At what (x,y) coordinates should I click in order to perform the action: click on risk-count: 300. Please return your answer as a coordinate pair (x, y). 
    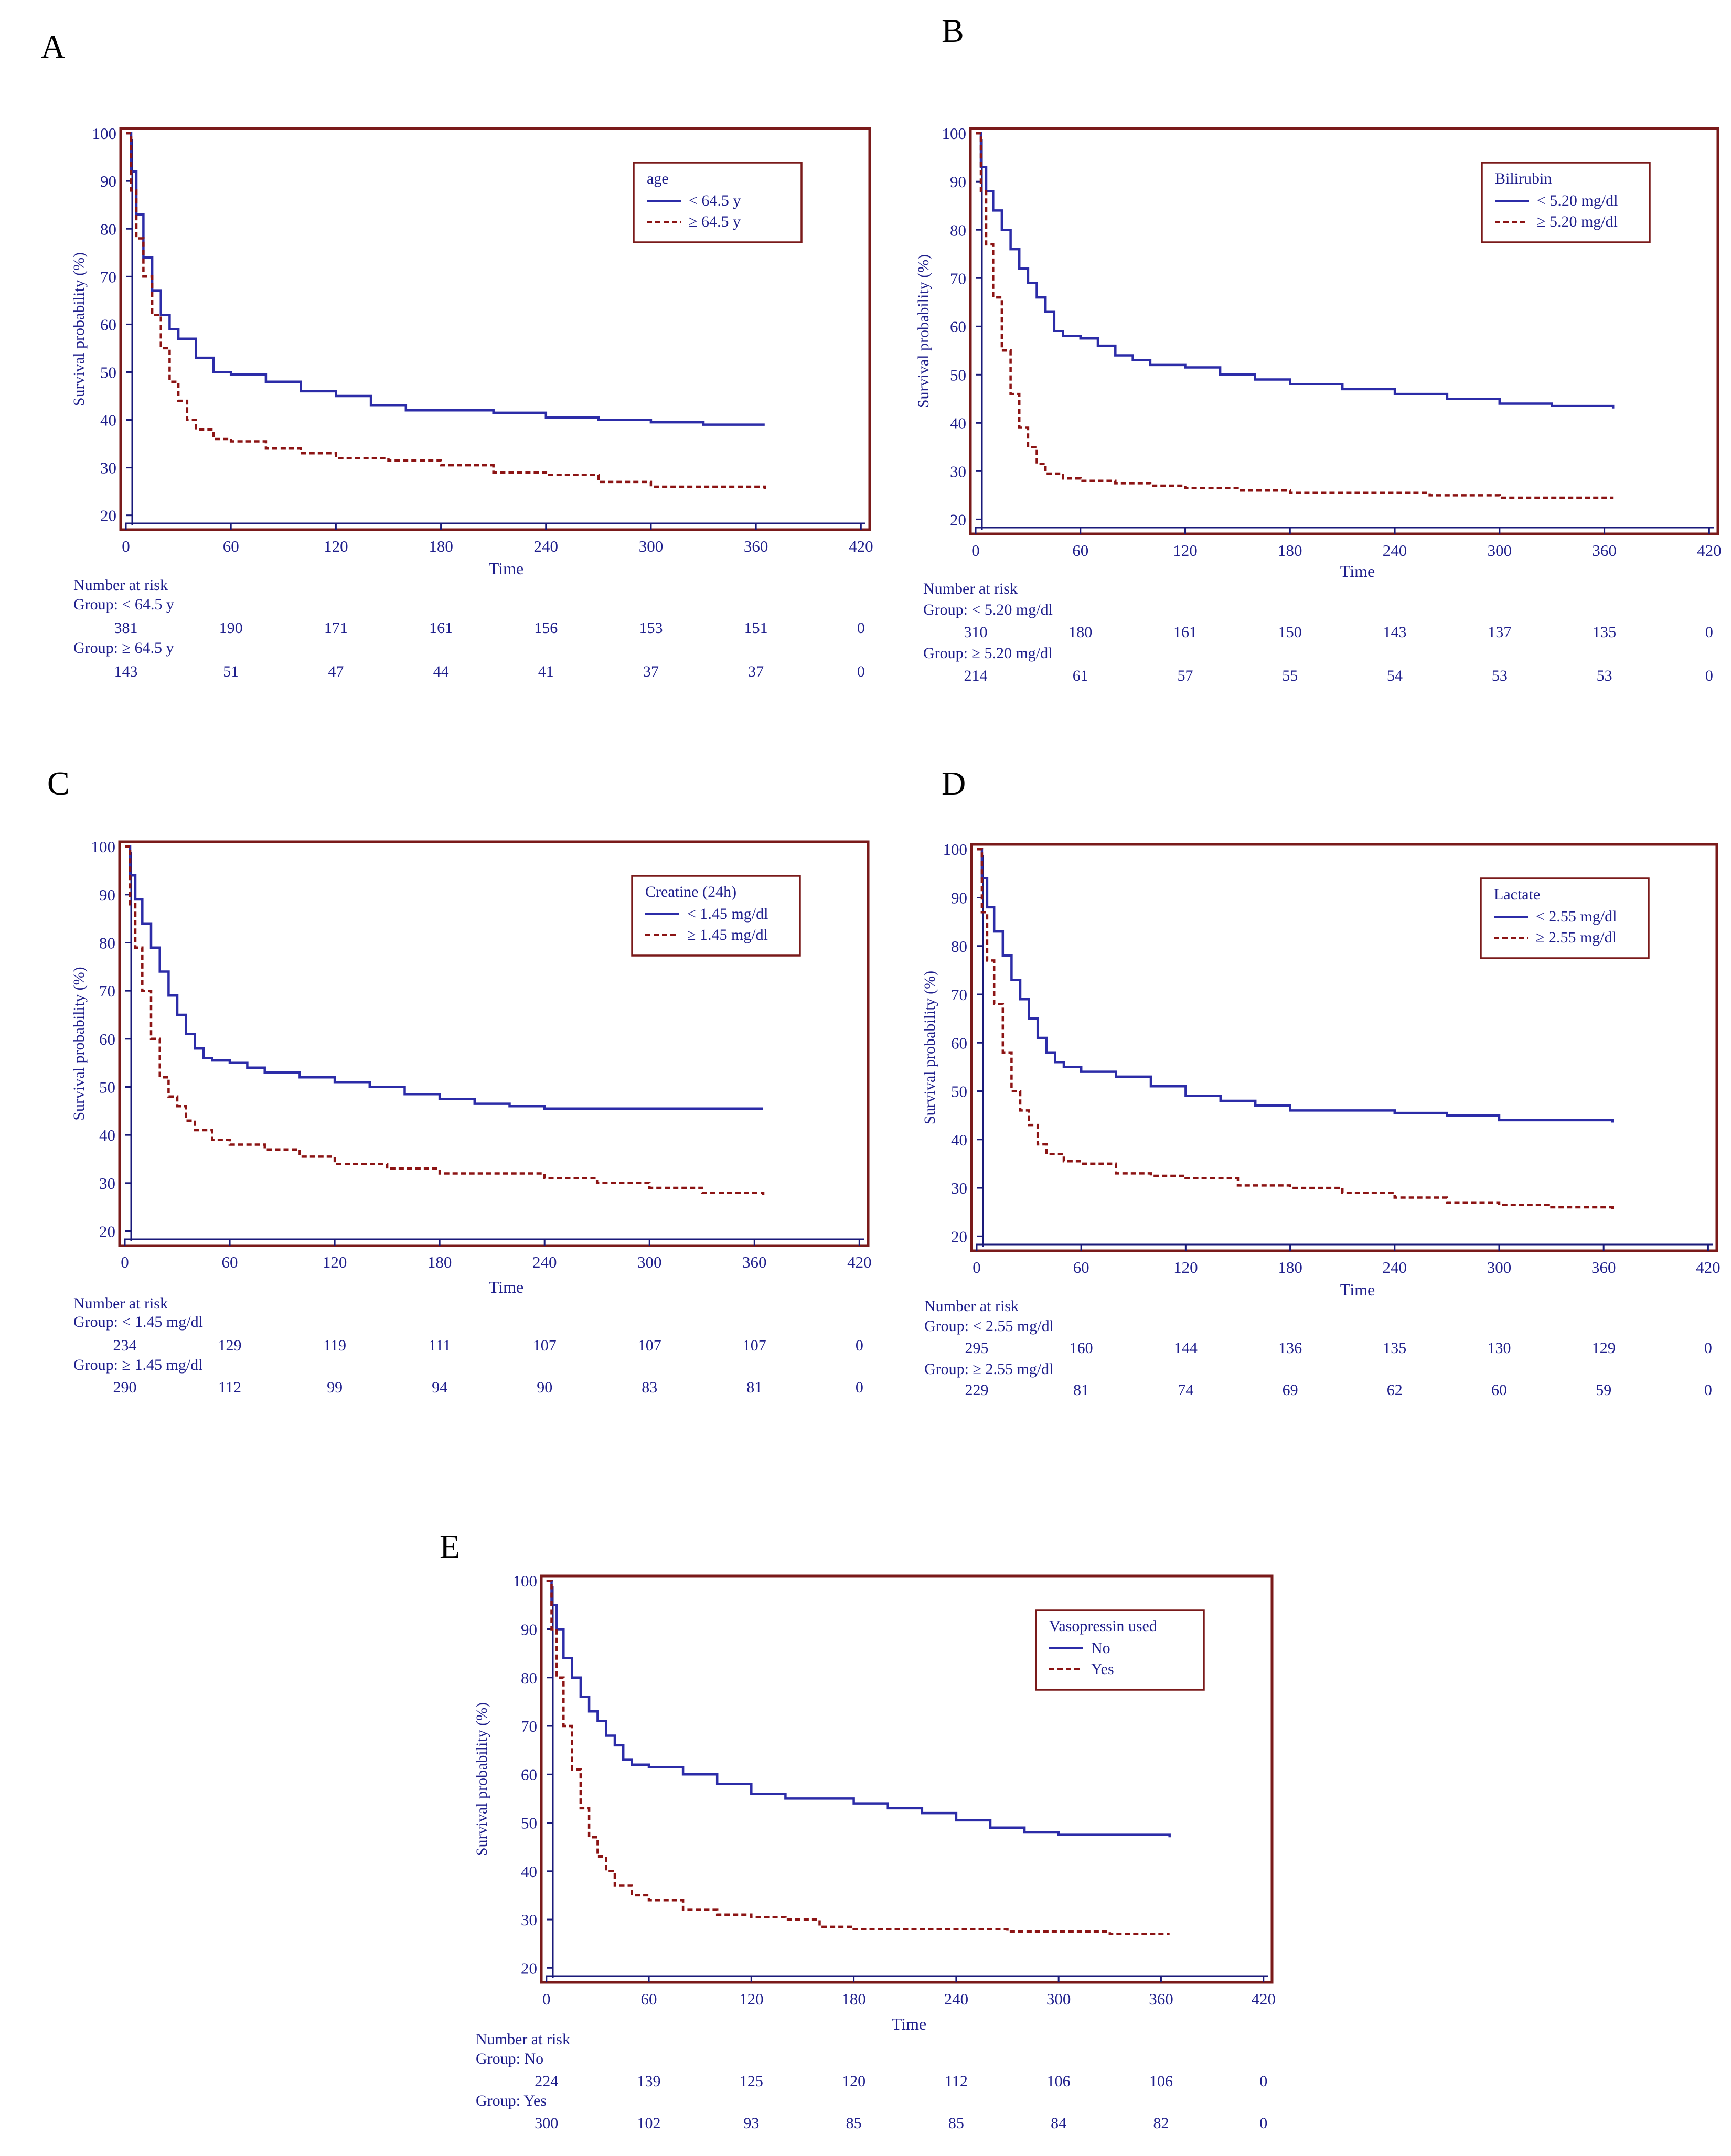
    Looking at the image, I should click on (546, 2123).